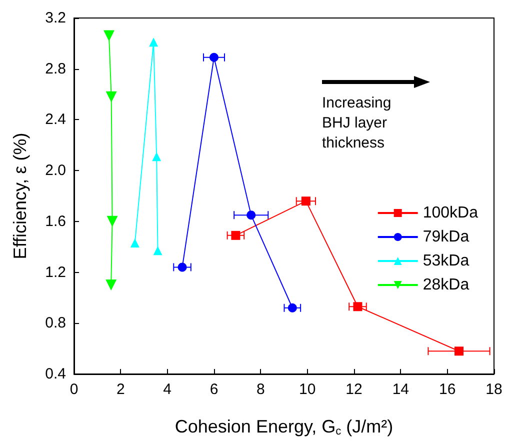  Describe the element at coordinates (354, 389) in the screenshot. I see `x-tick-label: 12` at that location.